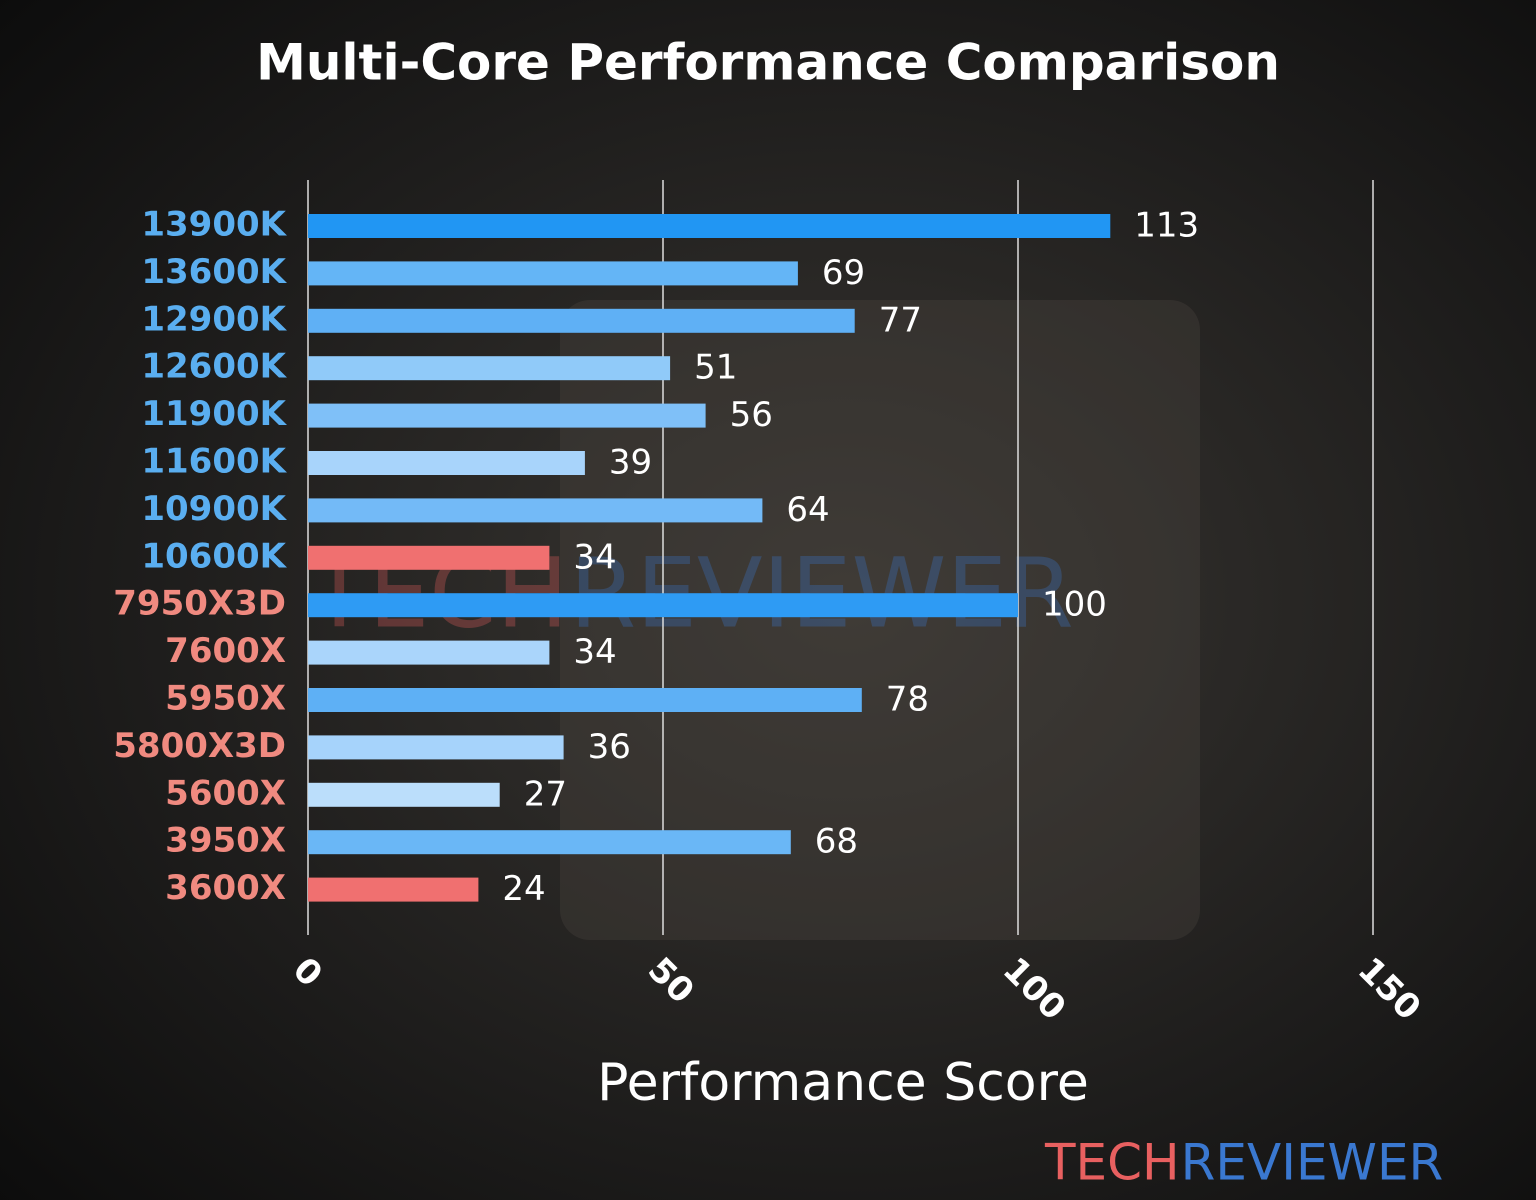 The height and width of the screenshot is (1200, 1536). Describe the element at coordinates (836, 842) in the screenshot. I see `value-label: 68` at that location.